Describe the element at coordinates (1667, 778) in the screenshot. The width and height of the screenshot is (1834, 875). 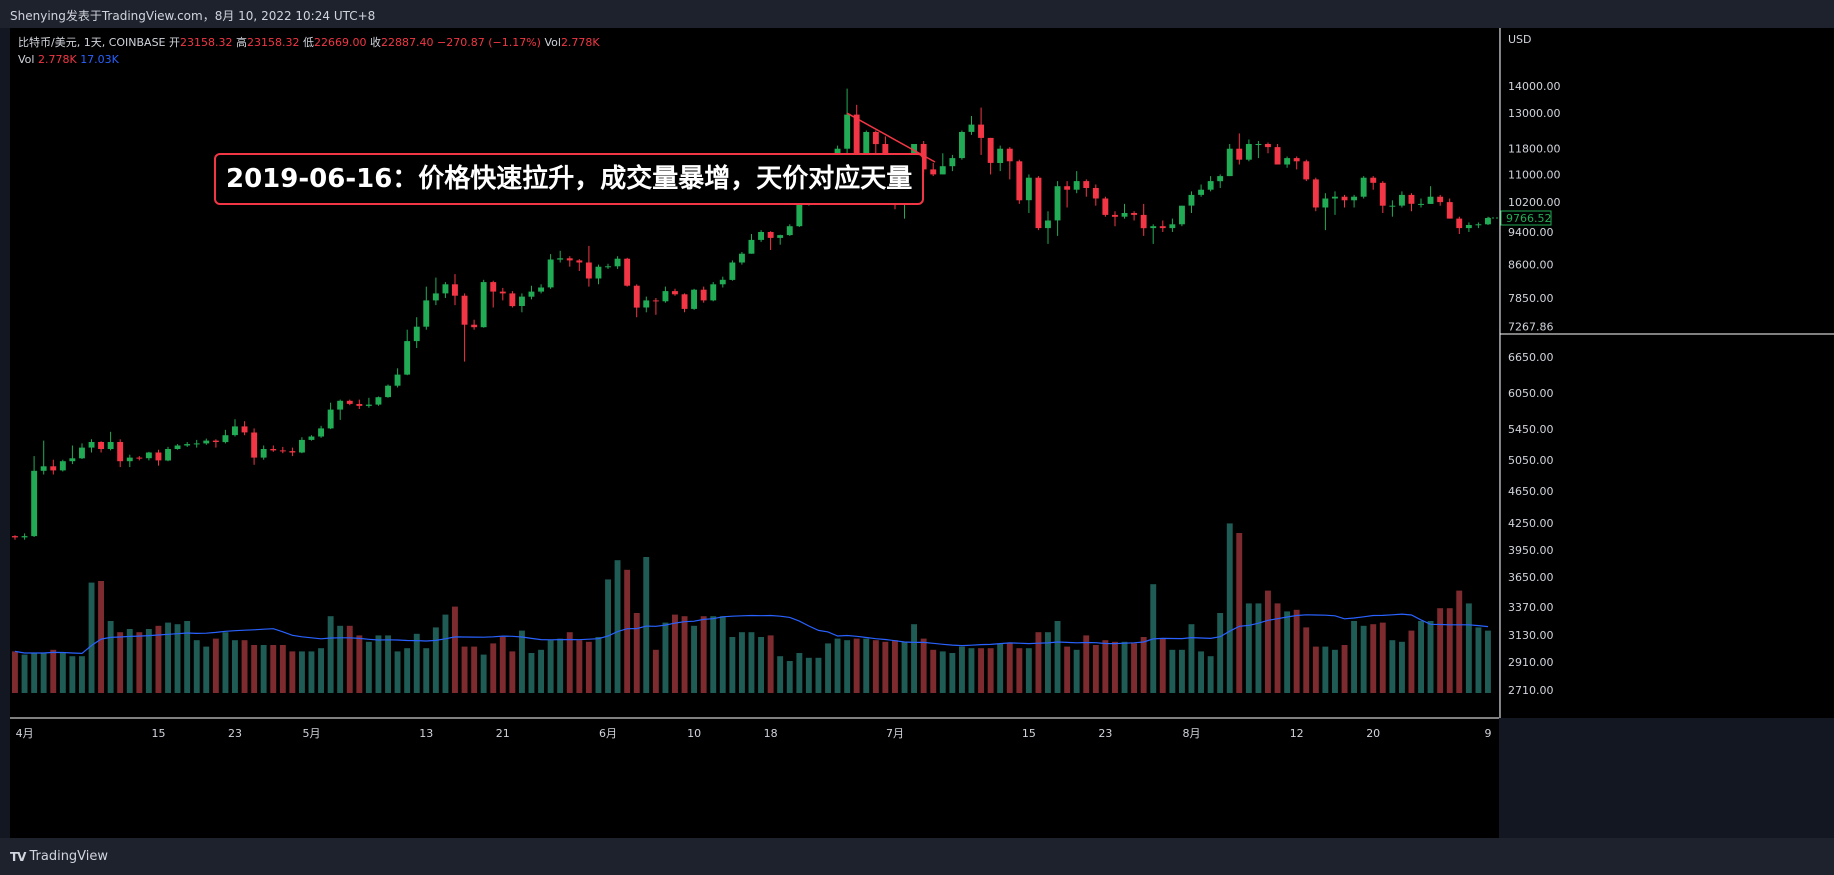
I see `axis-corner` at that location.